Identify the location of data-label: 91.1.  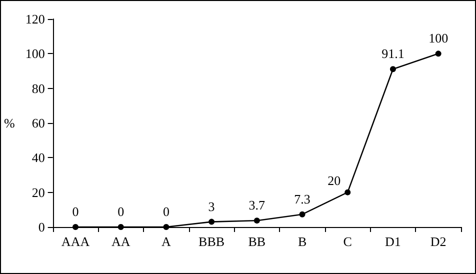
(393, 54).